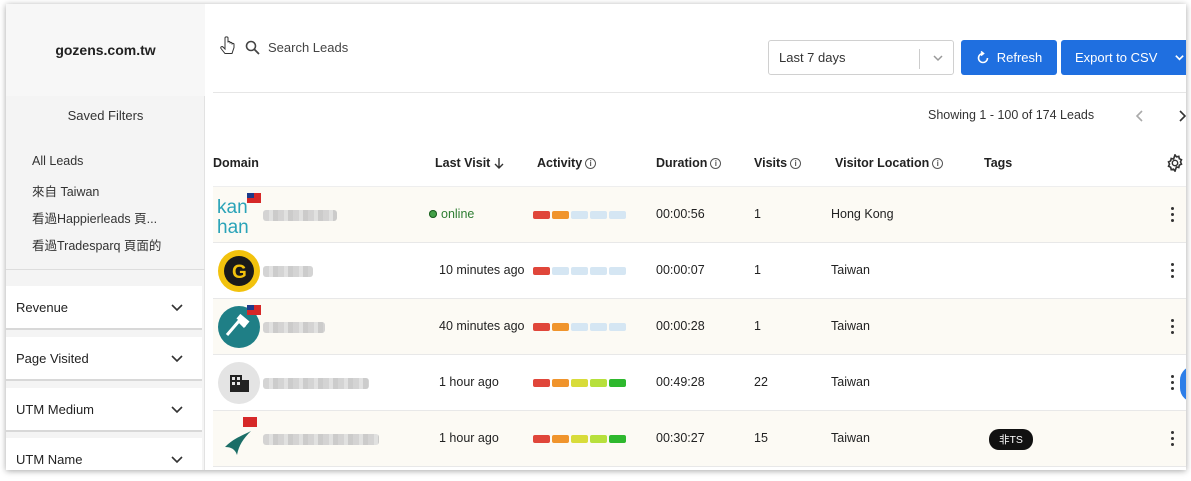 The image size is (1191, 481). Describe the element at coordinates (1011, 115) in the screenshot. I see `pagination-text: Showing 1 - 100 of 174 Leads` at that location.